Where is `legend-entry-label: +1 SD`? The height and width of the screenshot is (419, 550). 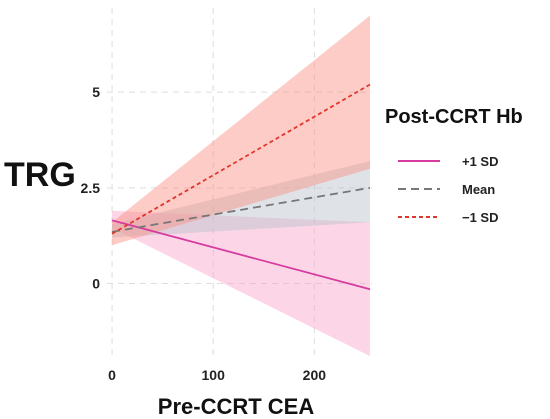 legend-entry-label: +1 SD is located at coordinates (480, 161).